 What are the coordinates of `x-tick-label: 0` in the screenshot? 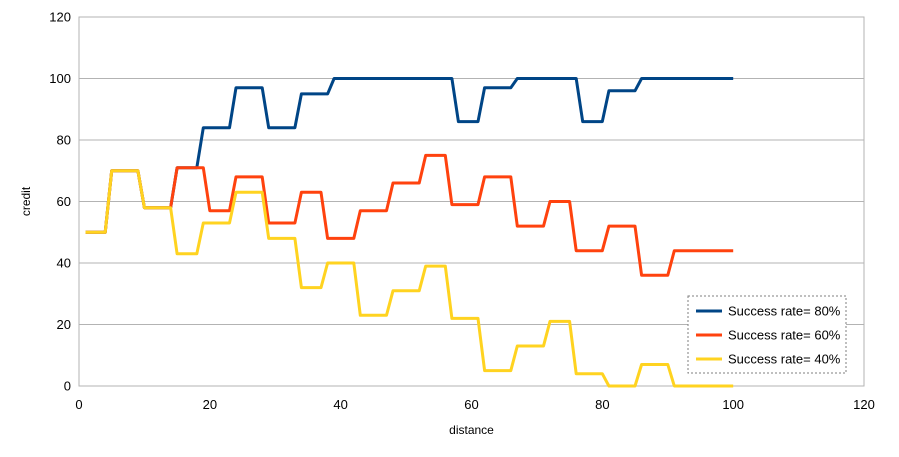 It's located at (78, 404).